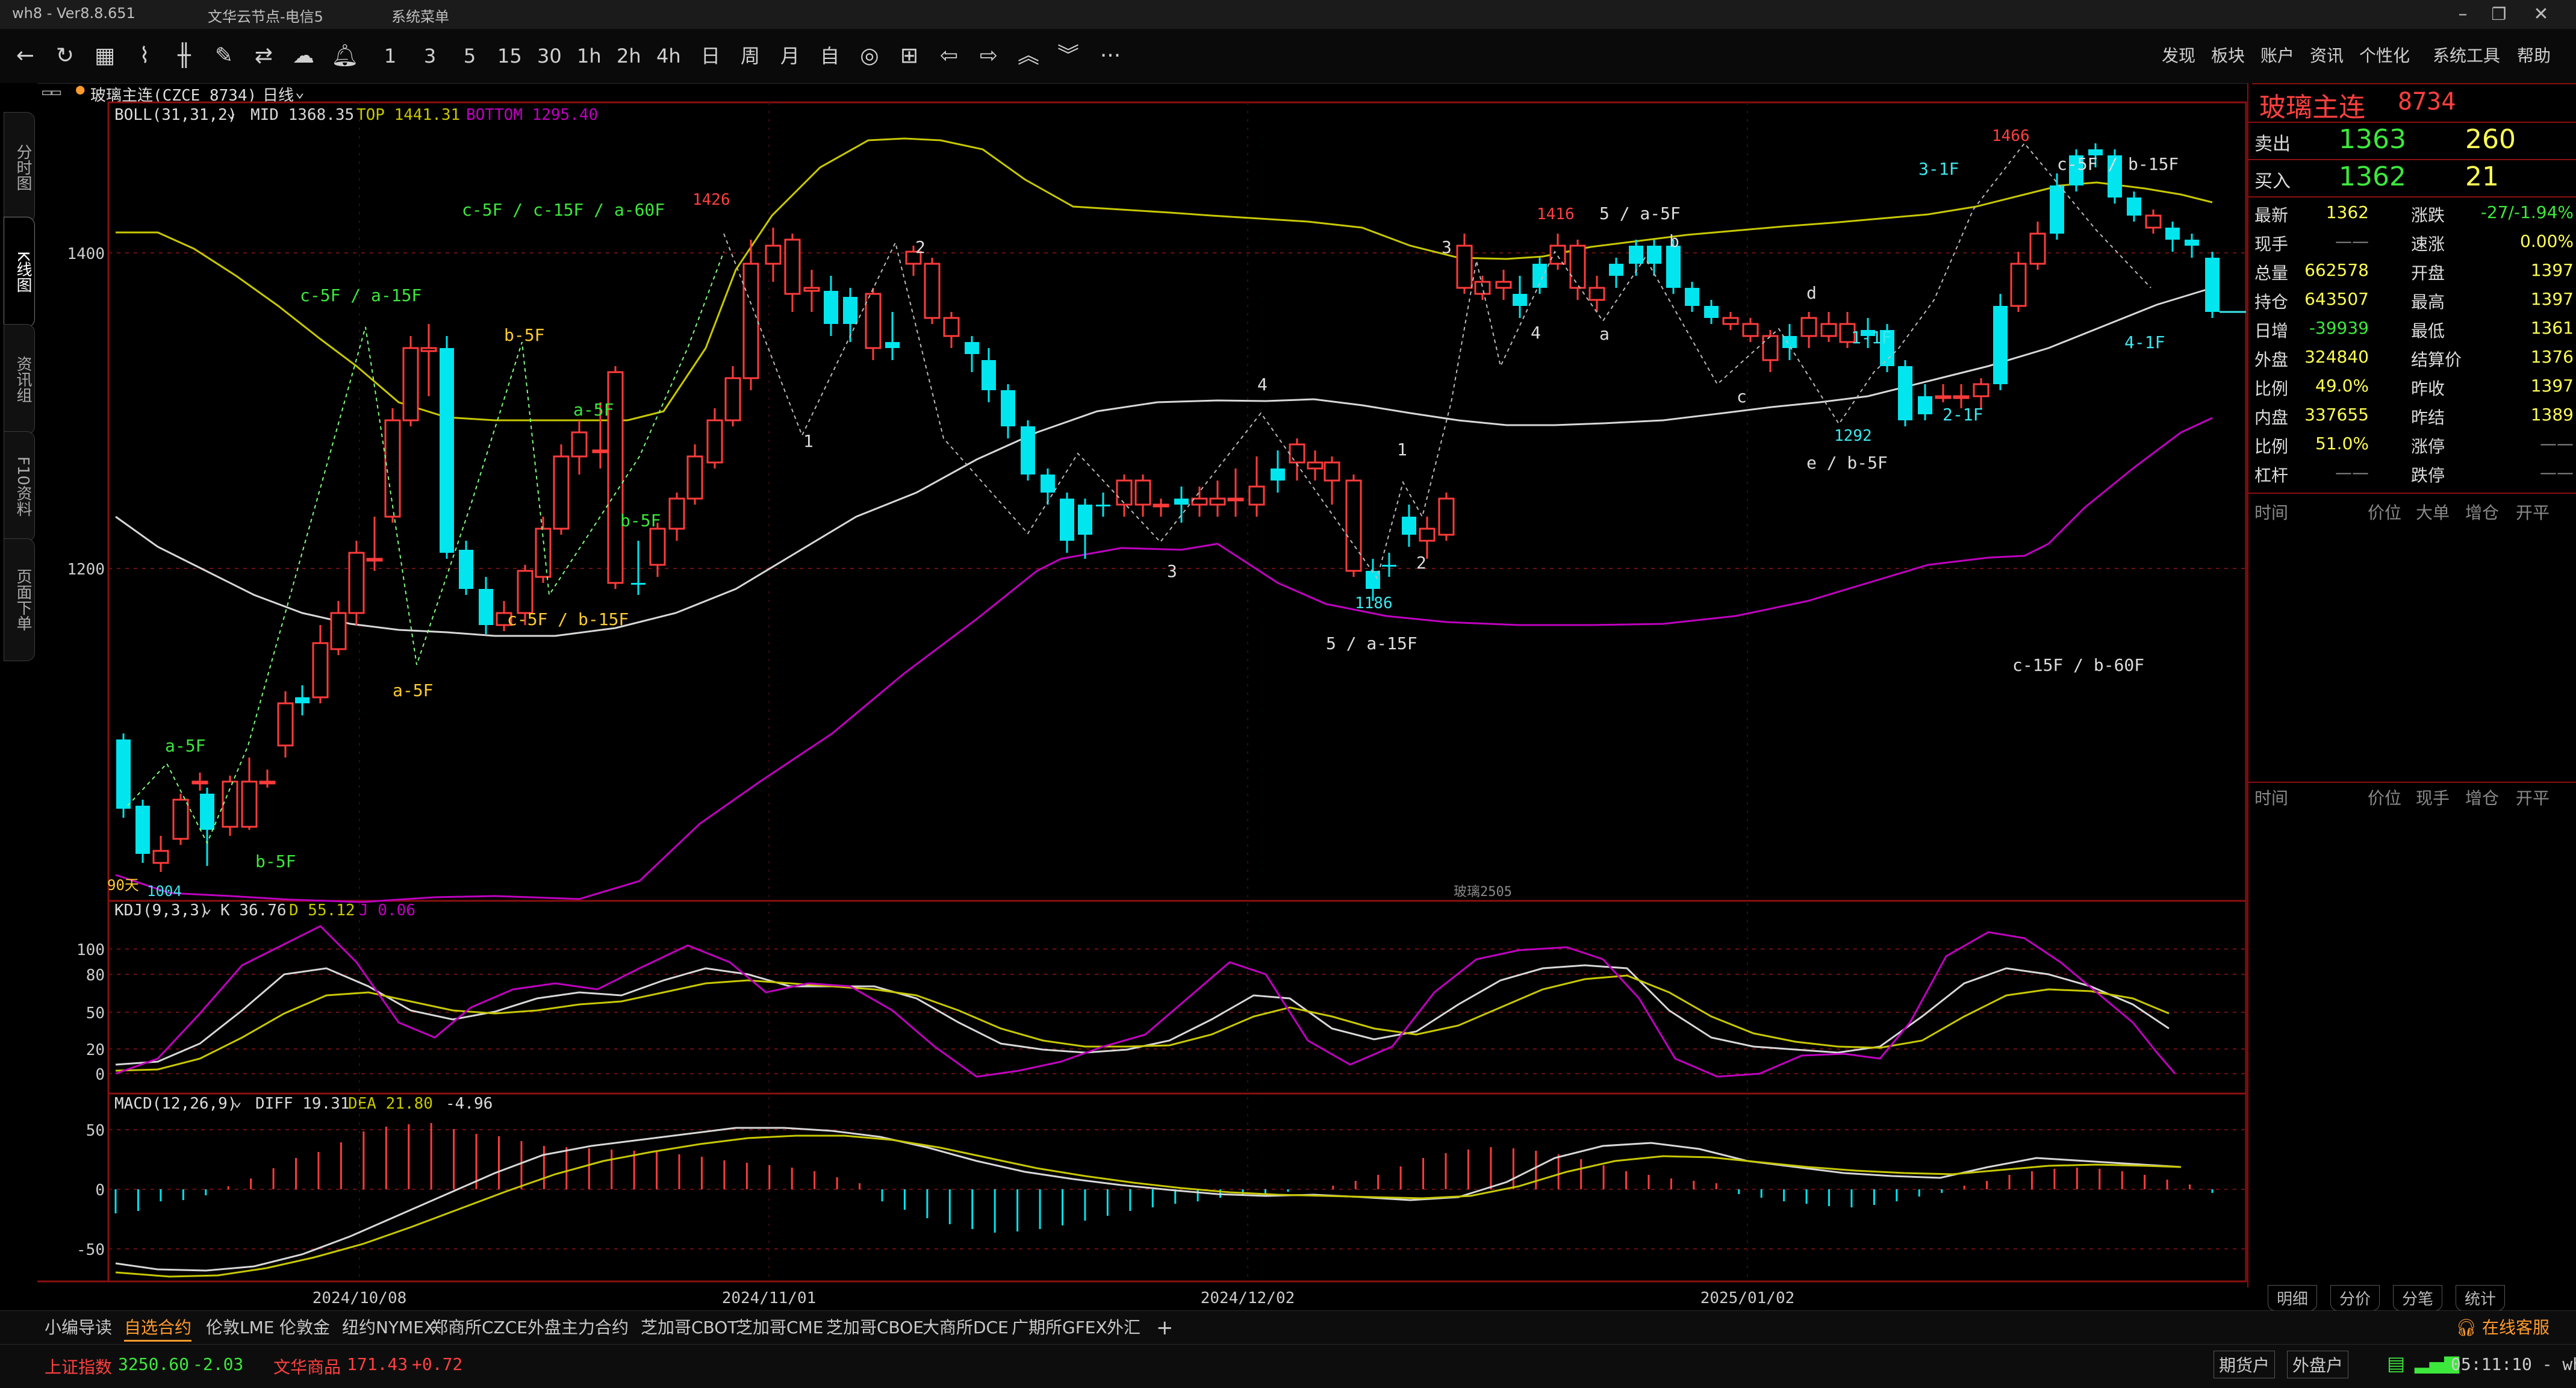  I want to click on period-5: 5, so click(470, 56).